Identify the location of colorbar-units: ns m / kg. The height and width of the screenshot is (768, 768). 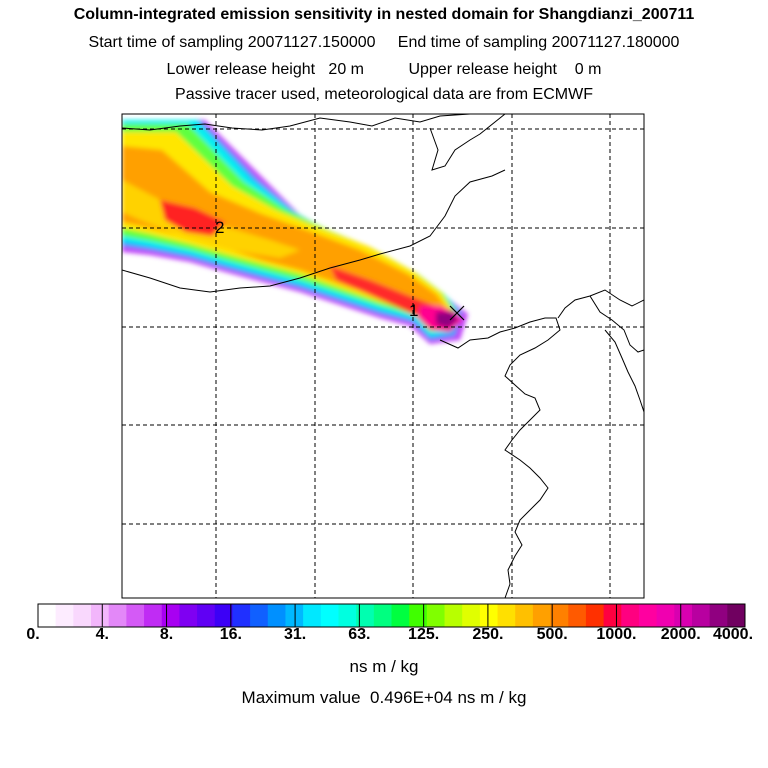
(384, 666).